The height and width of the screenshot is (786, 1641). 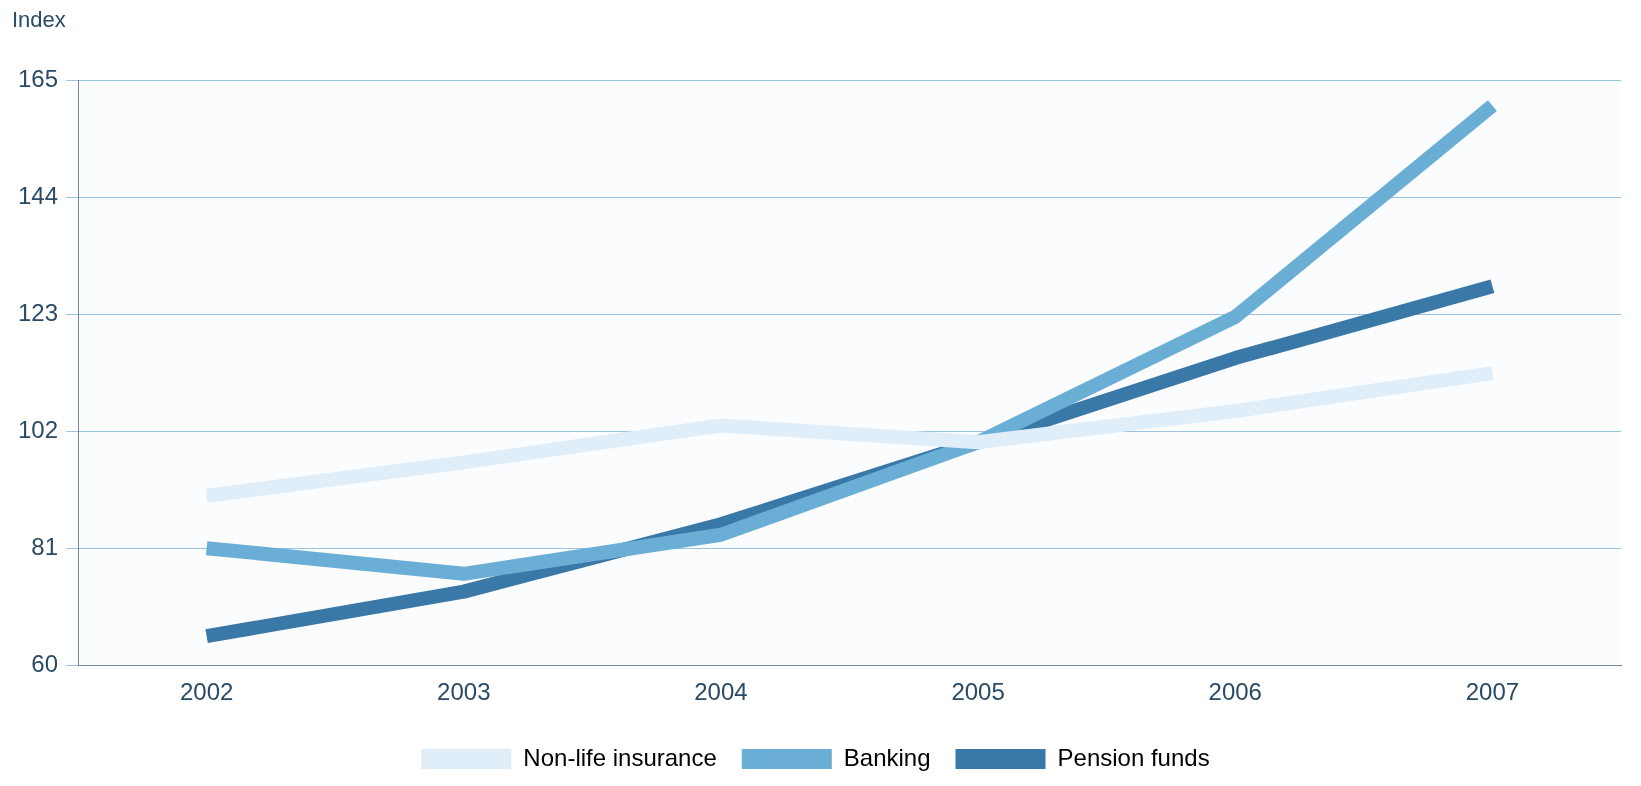 What do you see at coordinates (38, 195) in the screenshot?
I see `y-tick-label: 144` at bounding box center [38, 195].